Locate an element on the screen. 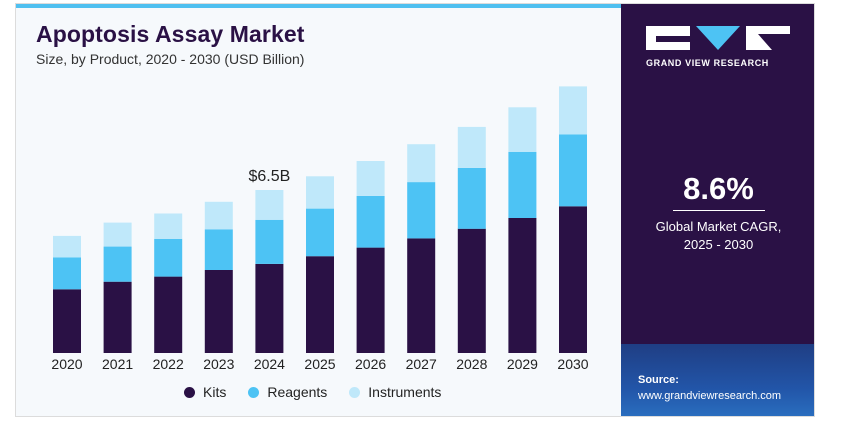 The image size is (841, 427). bar-segment-reagents-2023 is located at coordinates (218, 249).